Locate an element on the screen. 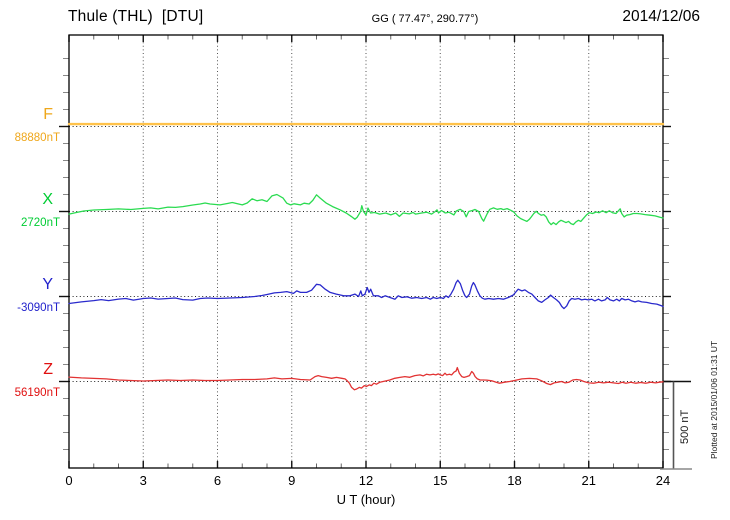 Image resolution: width=730 pixels, height=520 pixels. x-tick-label-24: 24 is located at coordinates (663, 480).